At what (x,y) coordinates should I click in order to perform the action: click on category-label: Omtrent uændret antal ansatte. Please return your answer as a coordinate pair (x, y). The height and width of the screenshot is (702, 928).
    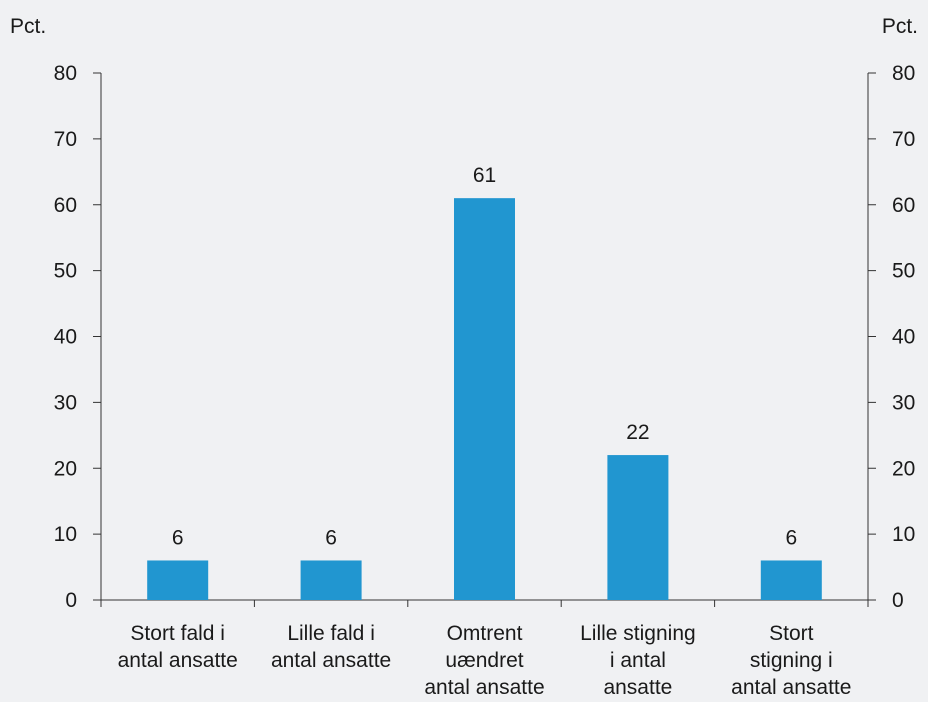
    Looking at the image, I should click on (484, 660).